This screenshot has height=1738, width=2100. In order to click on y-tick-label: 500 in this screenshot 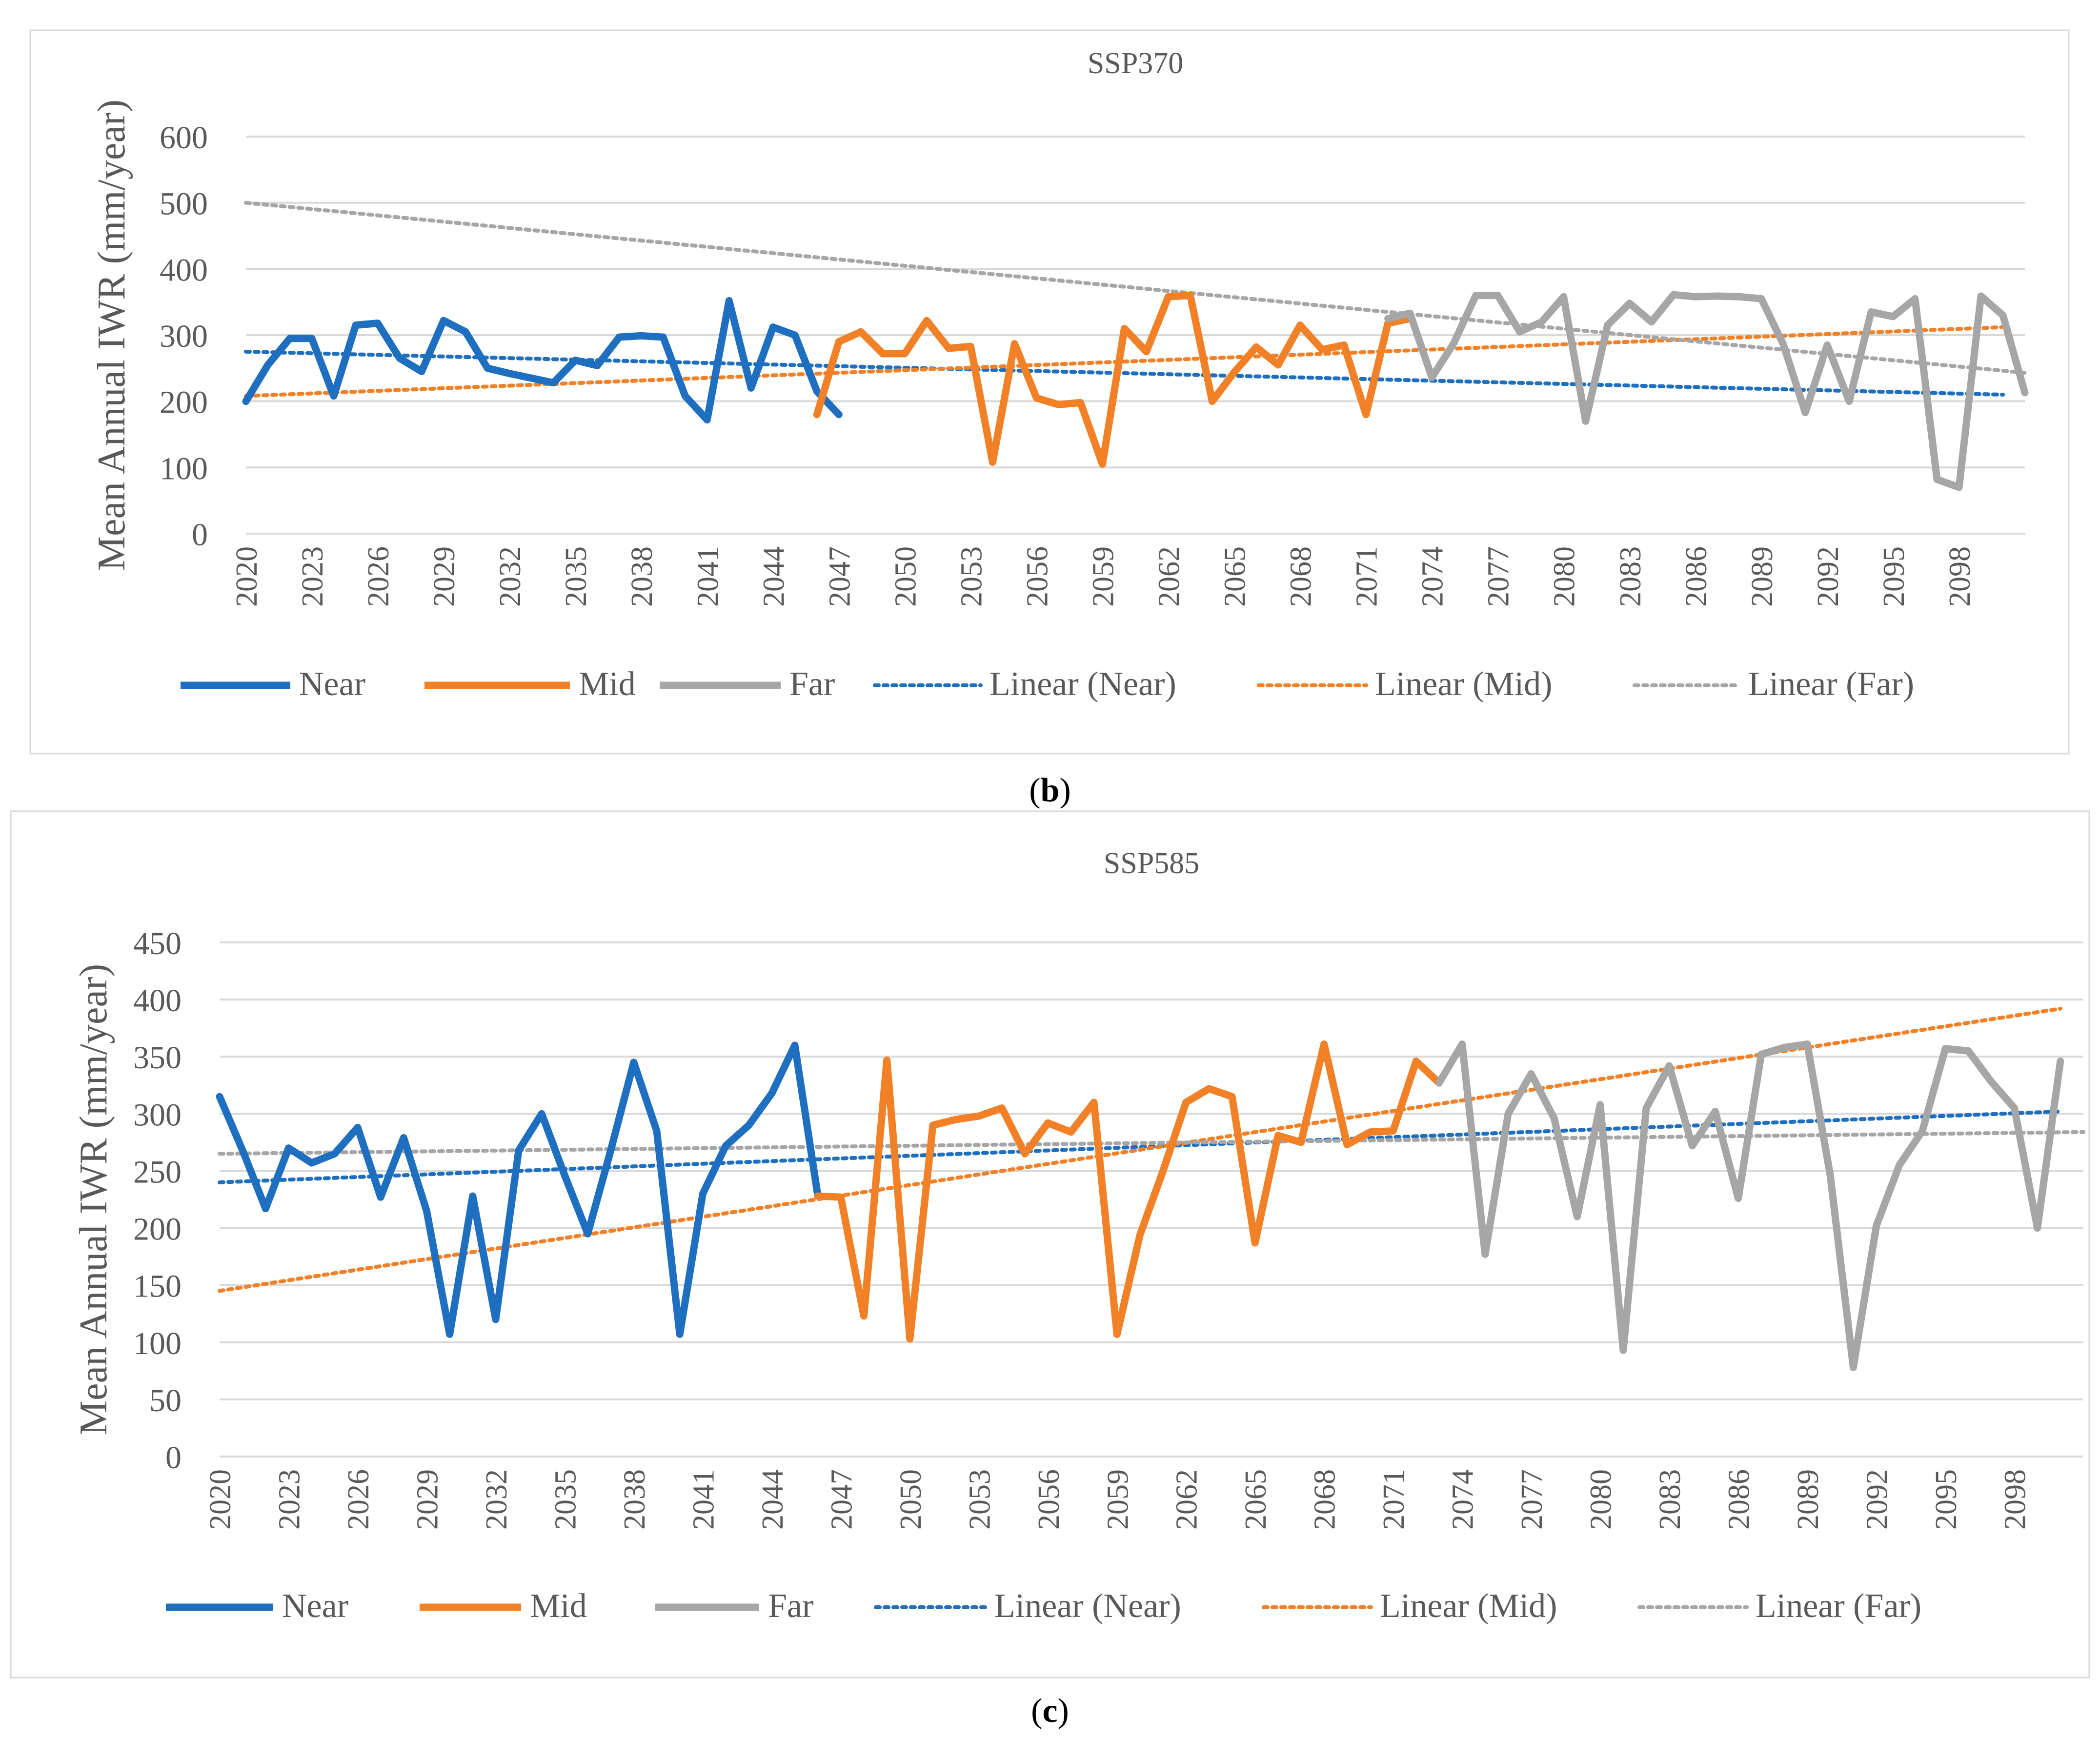, I will do `click(184, 204)`.